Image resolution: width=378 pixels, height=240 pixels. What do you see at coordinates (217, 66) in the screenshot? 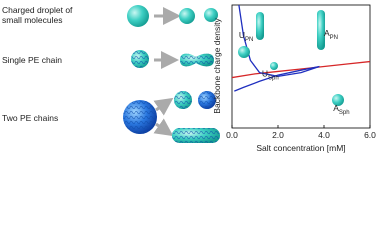
I see `y-axis-label: Backbone charge density` at bounding box center [217, 66].